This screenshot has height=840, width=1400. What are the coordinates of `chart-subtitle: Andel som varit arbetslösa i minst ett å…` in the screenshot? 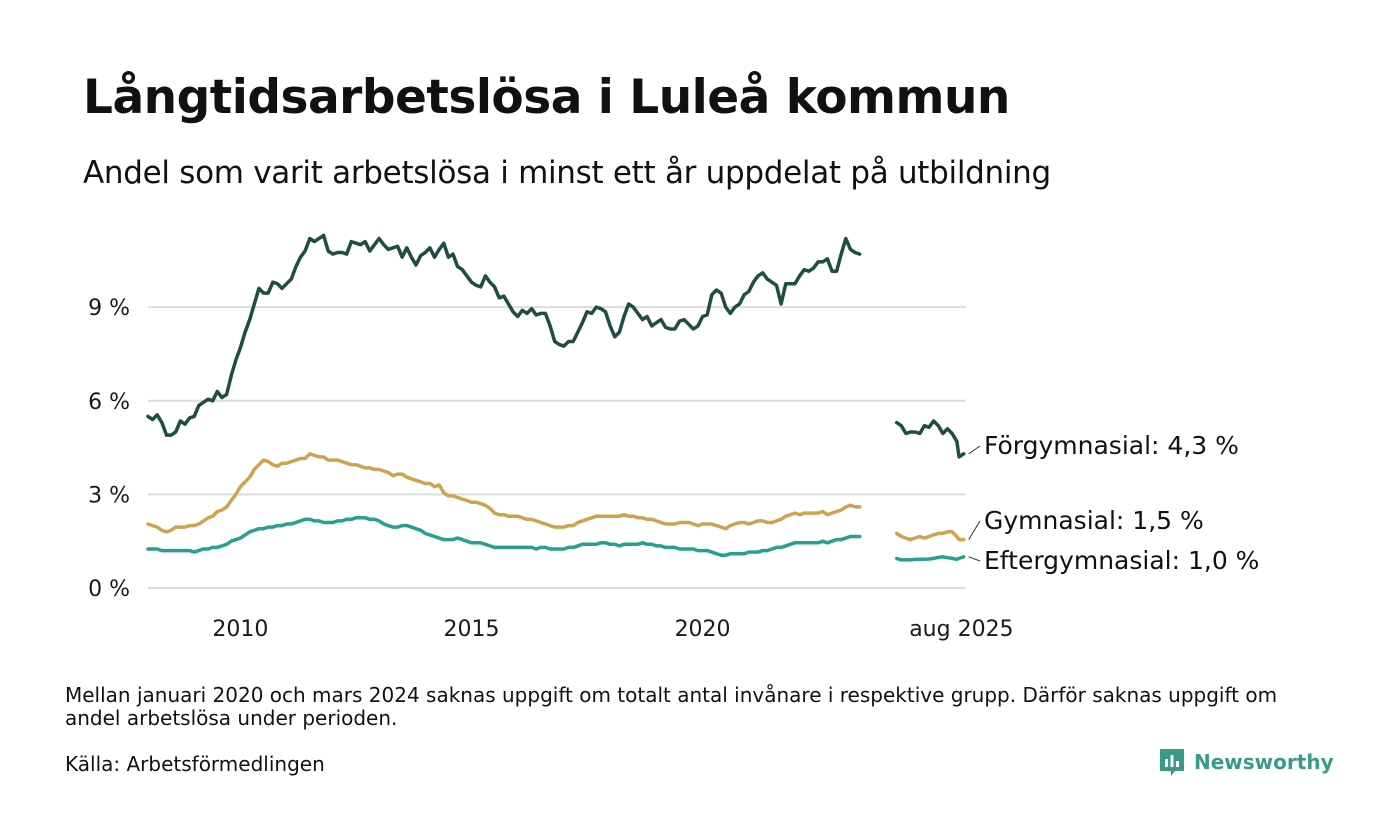 It's located at (567, 173).